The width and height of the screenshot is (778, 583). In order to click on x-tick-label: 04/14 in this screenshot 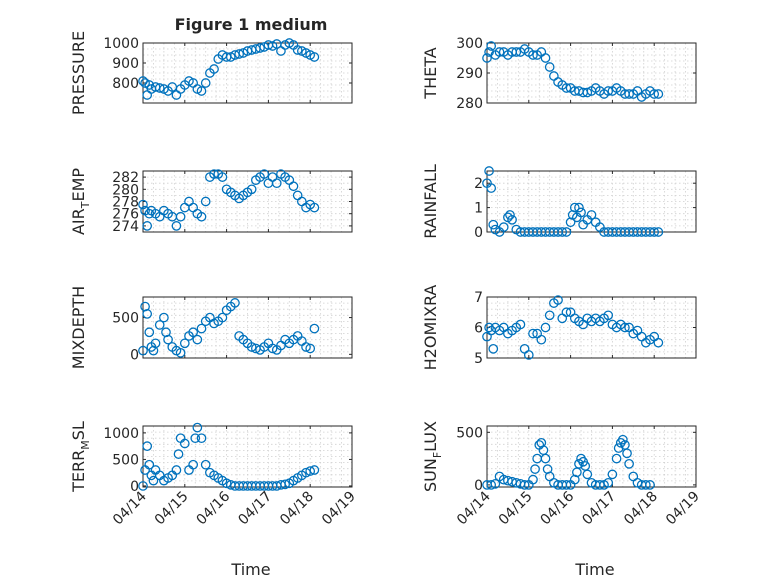, I will do `click(474, 508)`.